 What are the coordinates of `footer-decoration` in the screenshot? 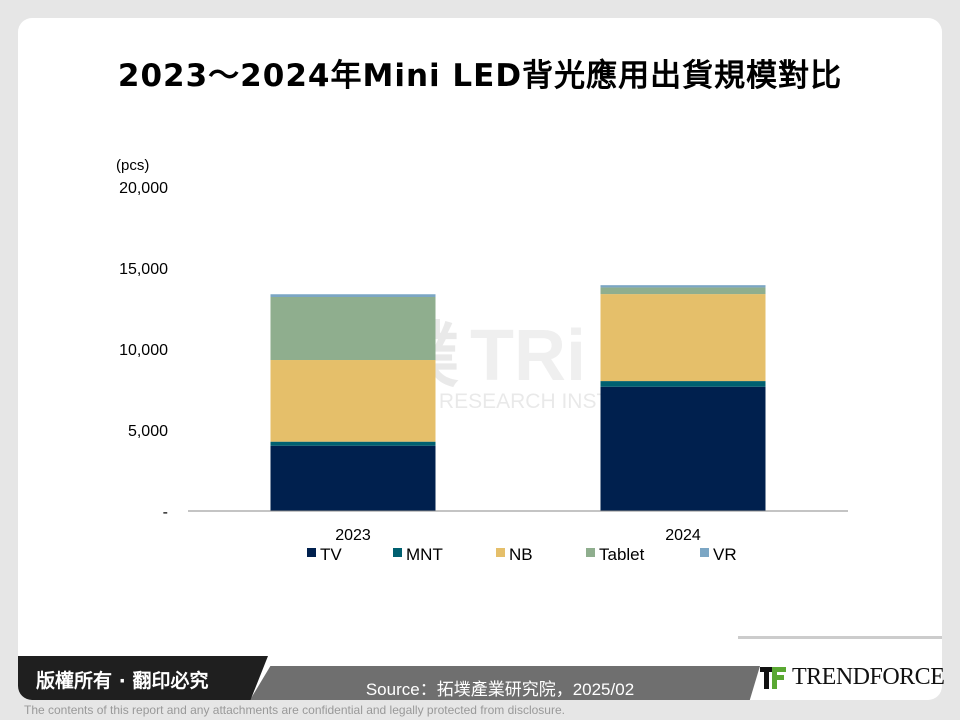 It's located at (840, 669).